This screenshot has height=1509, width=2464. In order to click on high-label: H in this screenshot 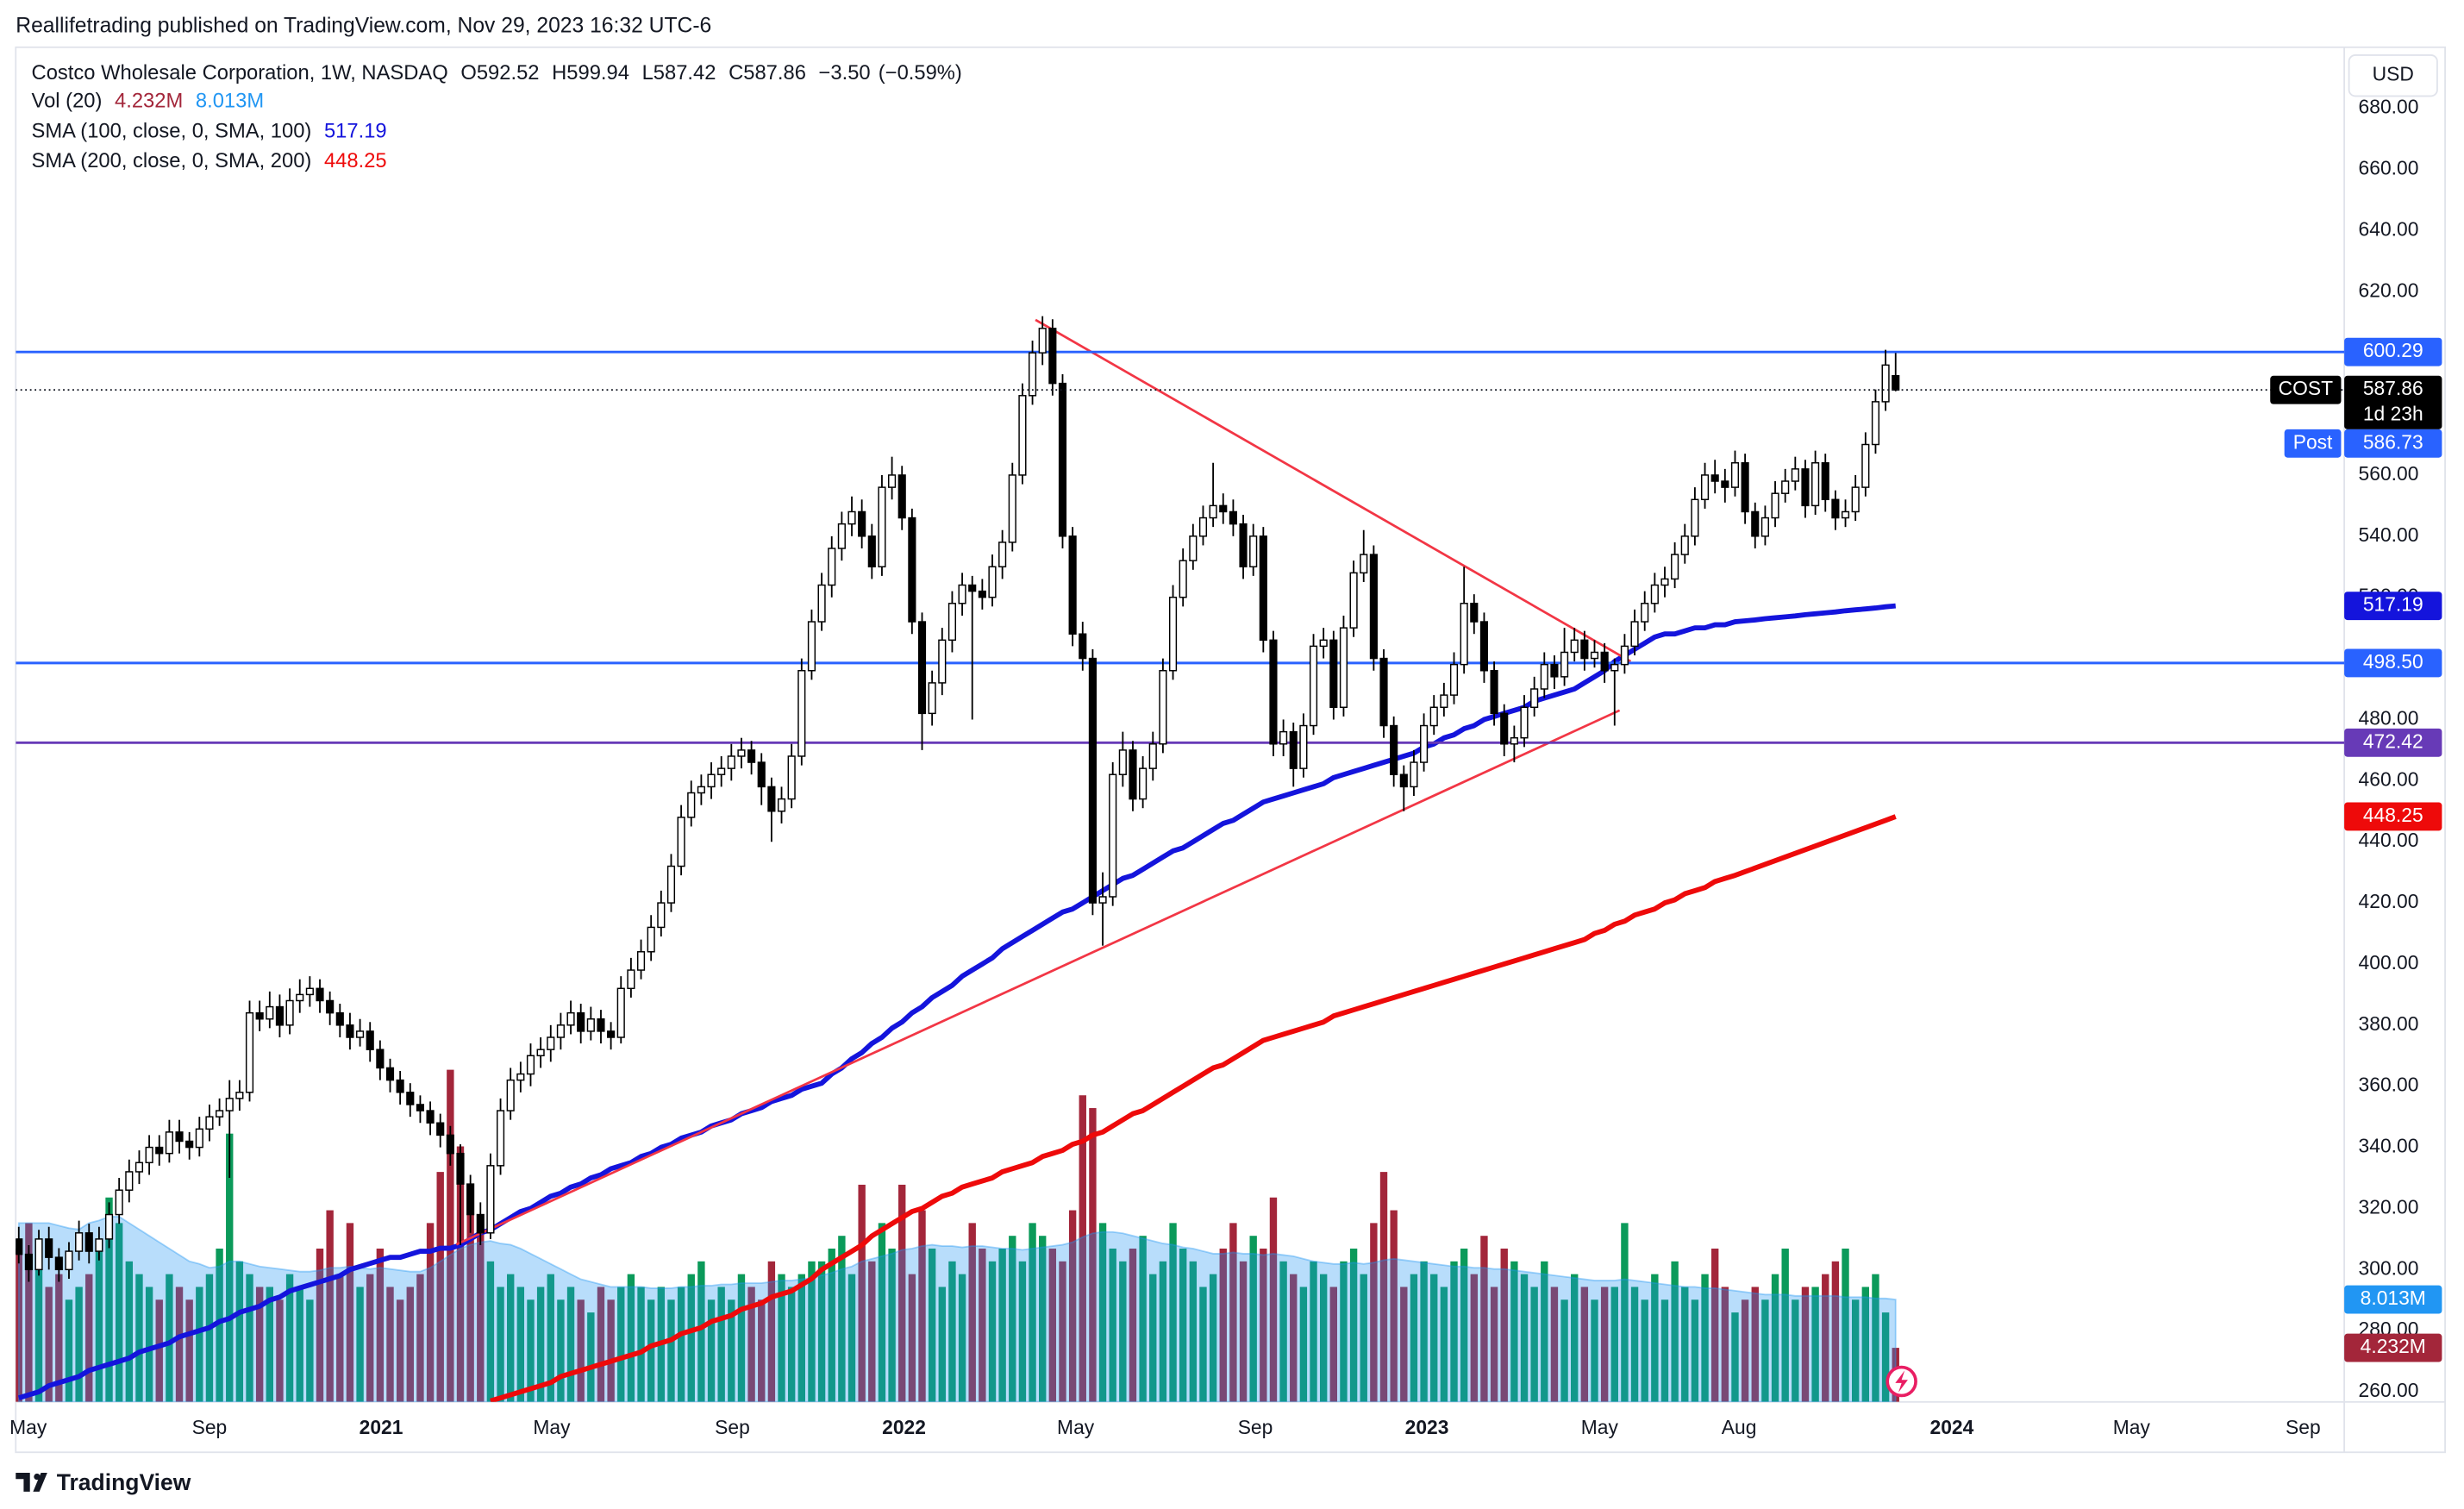, I will do `click(559, 73)`.